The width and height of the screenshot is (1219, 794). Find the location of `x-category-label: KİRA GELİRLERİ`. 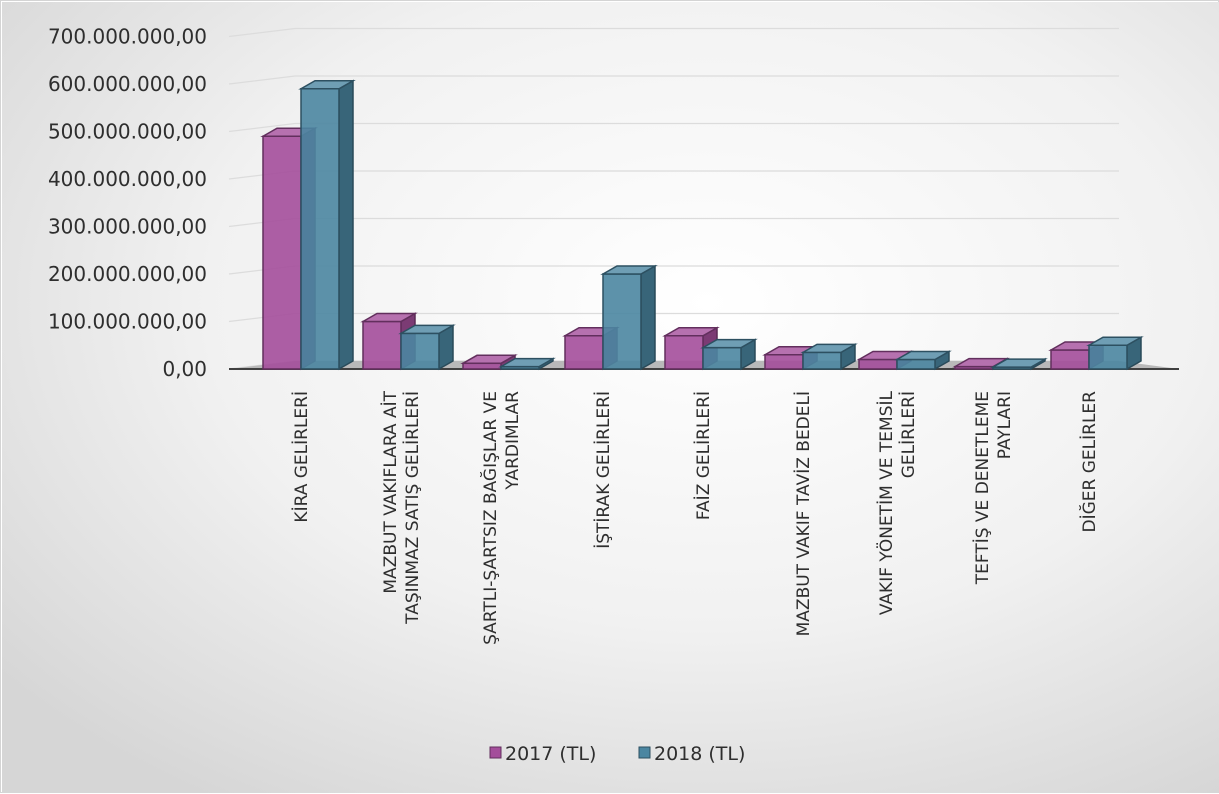

x-category-label: KİRA GELİRLERİ is located at coordinates (301, 457).